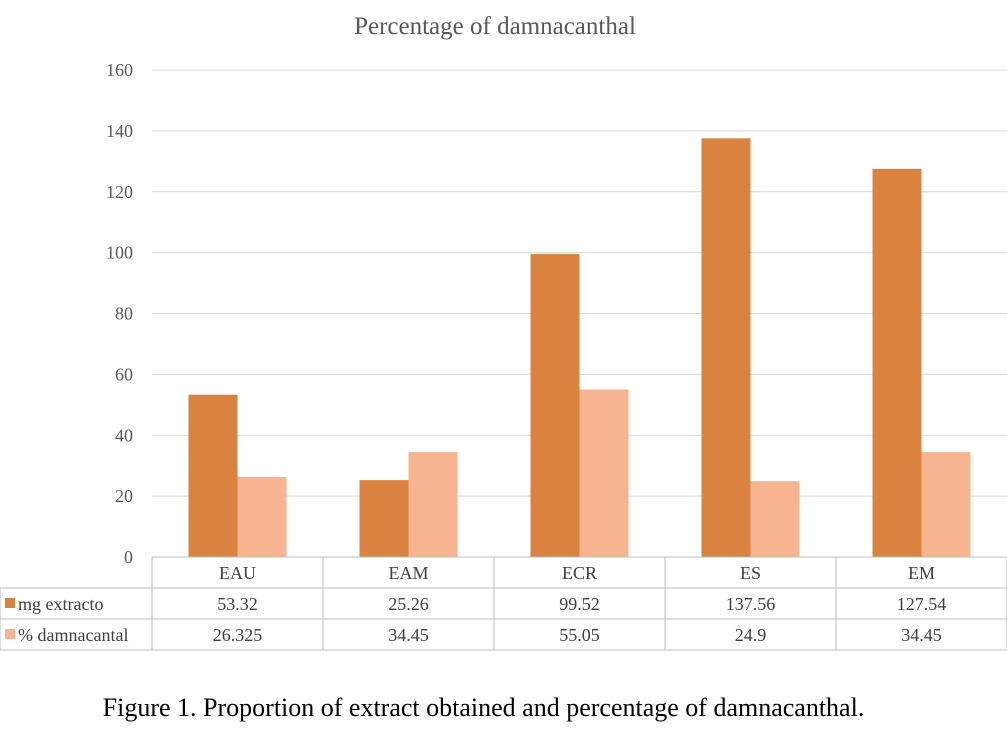  I want to click on data-table-value: 99.52, so click(579, 604).